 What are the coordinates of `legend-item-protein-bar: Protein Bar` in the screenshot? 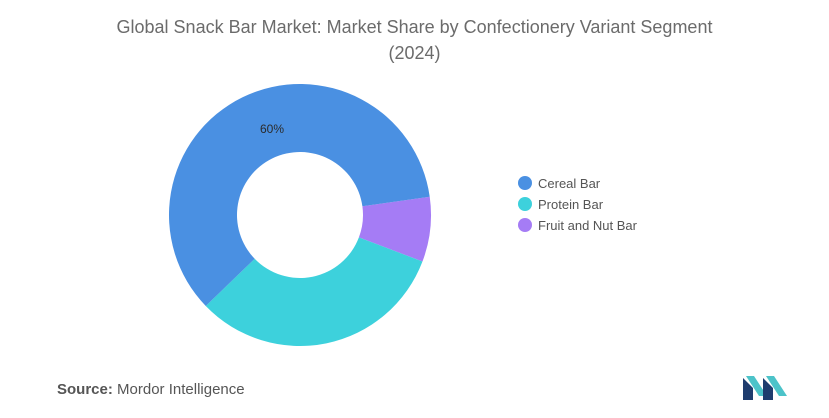 It's located at (577, 204).